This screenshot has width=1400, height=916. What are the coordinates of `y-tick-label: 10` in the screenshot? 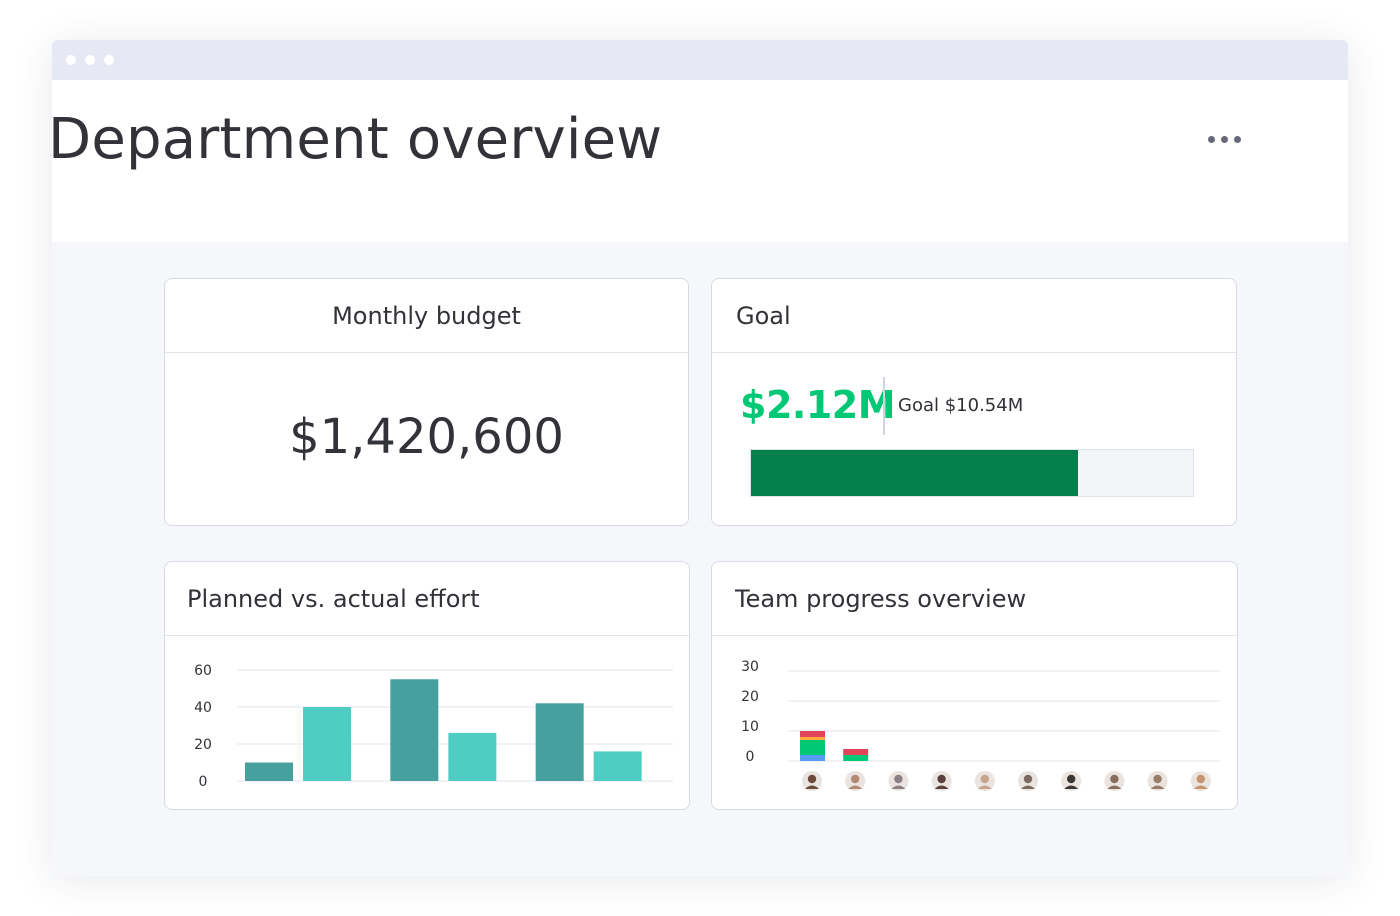 It's located at (750, 727).